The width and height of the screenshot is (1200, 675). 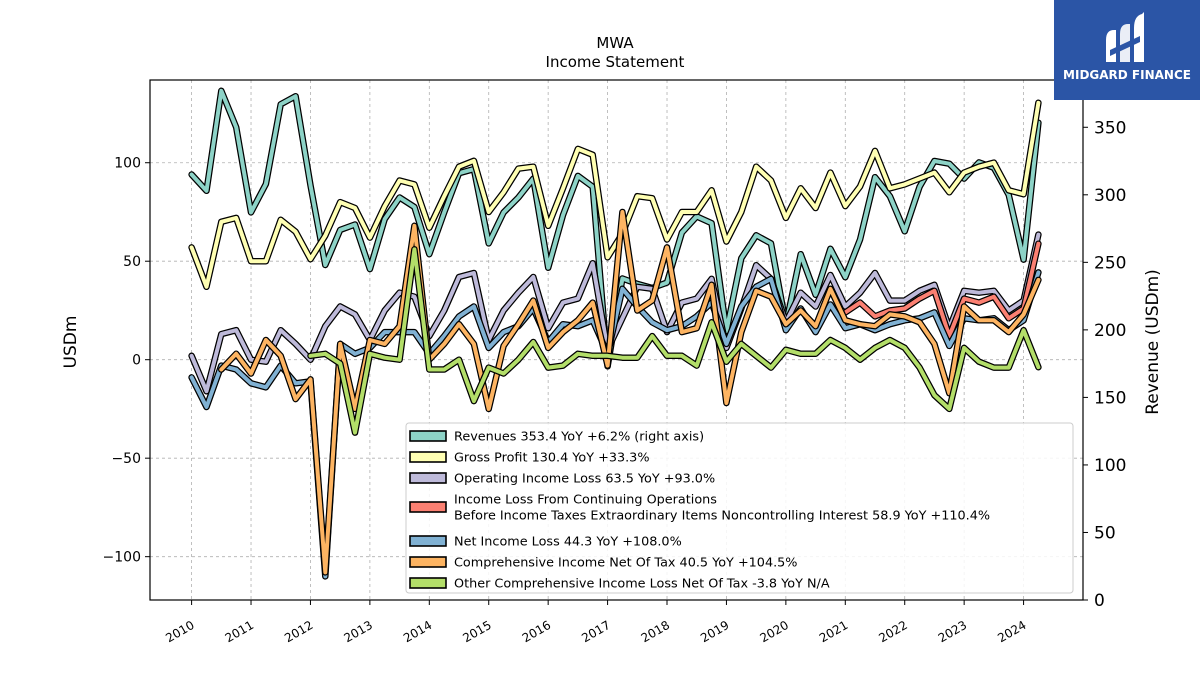 I want to click on brand-logo: MIDGARD FINANCE, so click(x=1127, y=50).